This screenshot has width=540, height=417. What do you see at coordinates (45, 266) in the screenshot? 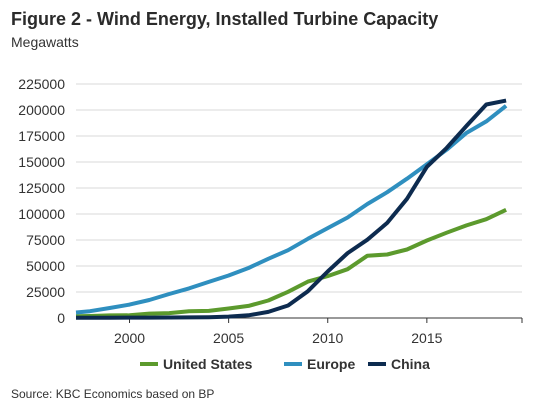
I see `y-tick-label: 50000` at bounding box center [45, 266].